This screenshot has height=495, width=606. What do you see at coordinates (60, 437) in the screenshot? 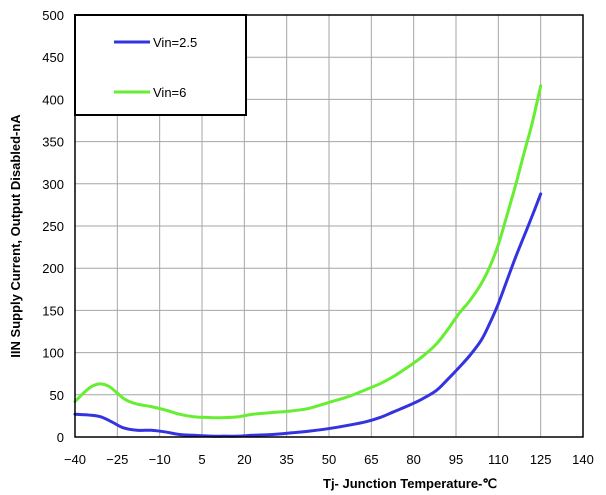
I see `y-tick-label: 0` at bounding box center [60, 437].